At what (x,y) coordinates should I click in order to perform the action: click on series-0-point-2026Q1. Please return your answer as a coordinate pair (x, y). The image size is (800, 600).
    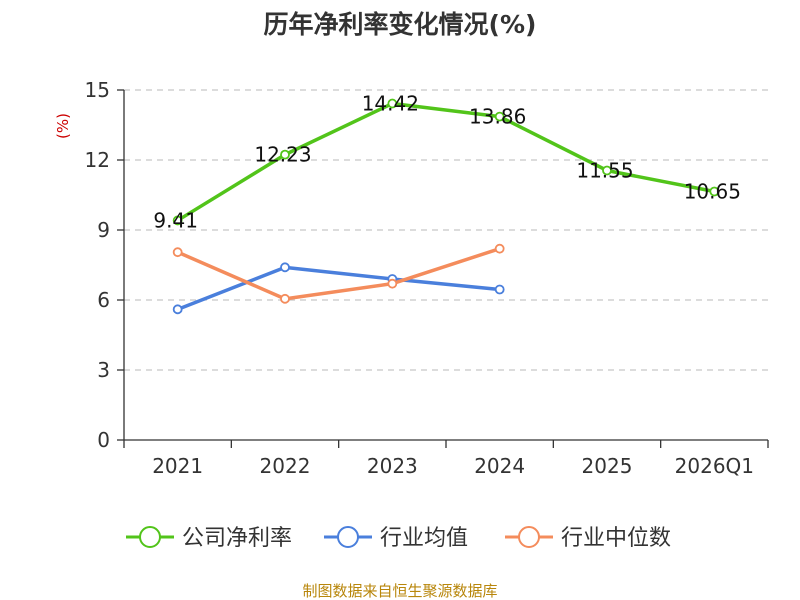
    Looking at the image, I should click on (714, 191).